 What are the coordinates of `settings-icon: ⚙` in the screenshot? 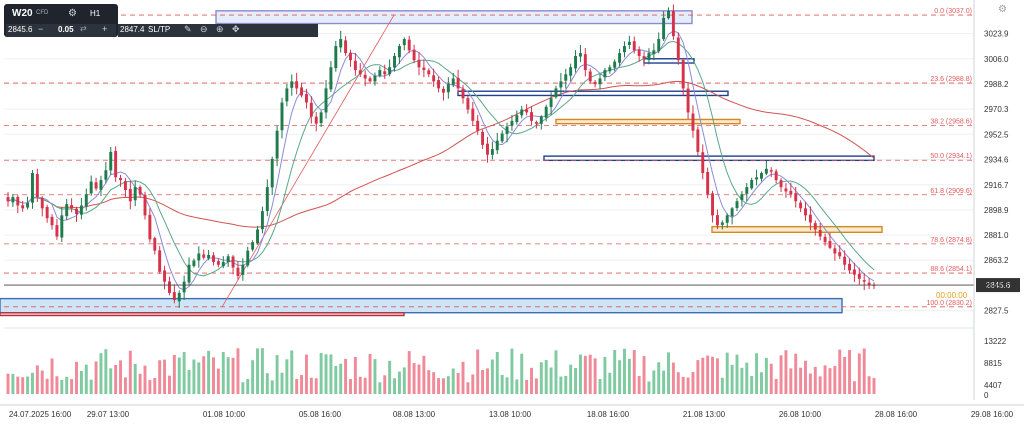 It's located at (1002, 9).